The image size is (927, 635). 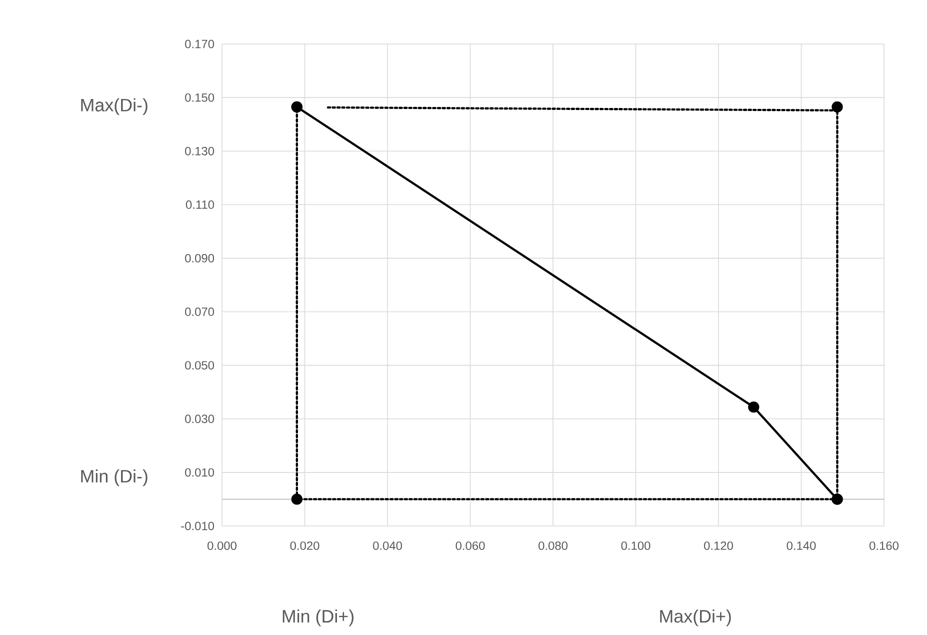 What do you see at coordinates (199, 97) in the screenshot?
I see `y-tick-label: 0.150` at bounding box center [199, 97].